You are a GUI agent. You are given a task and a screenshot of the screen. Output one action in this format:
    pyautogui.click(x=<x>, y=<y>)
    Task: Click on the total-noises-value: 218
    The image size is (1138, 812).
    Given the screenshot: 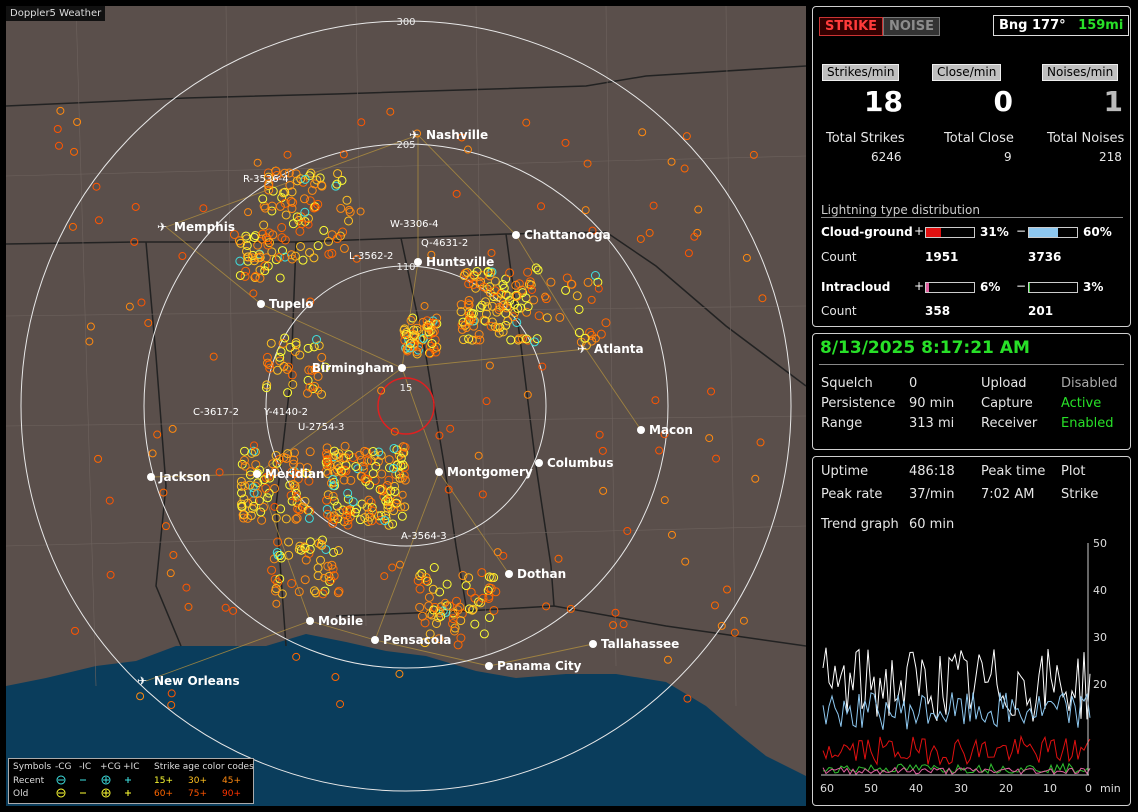 What is the action you would take?
    pyautogui.click(x=1110, y=157)
    